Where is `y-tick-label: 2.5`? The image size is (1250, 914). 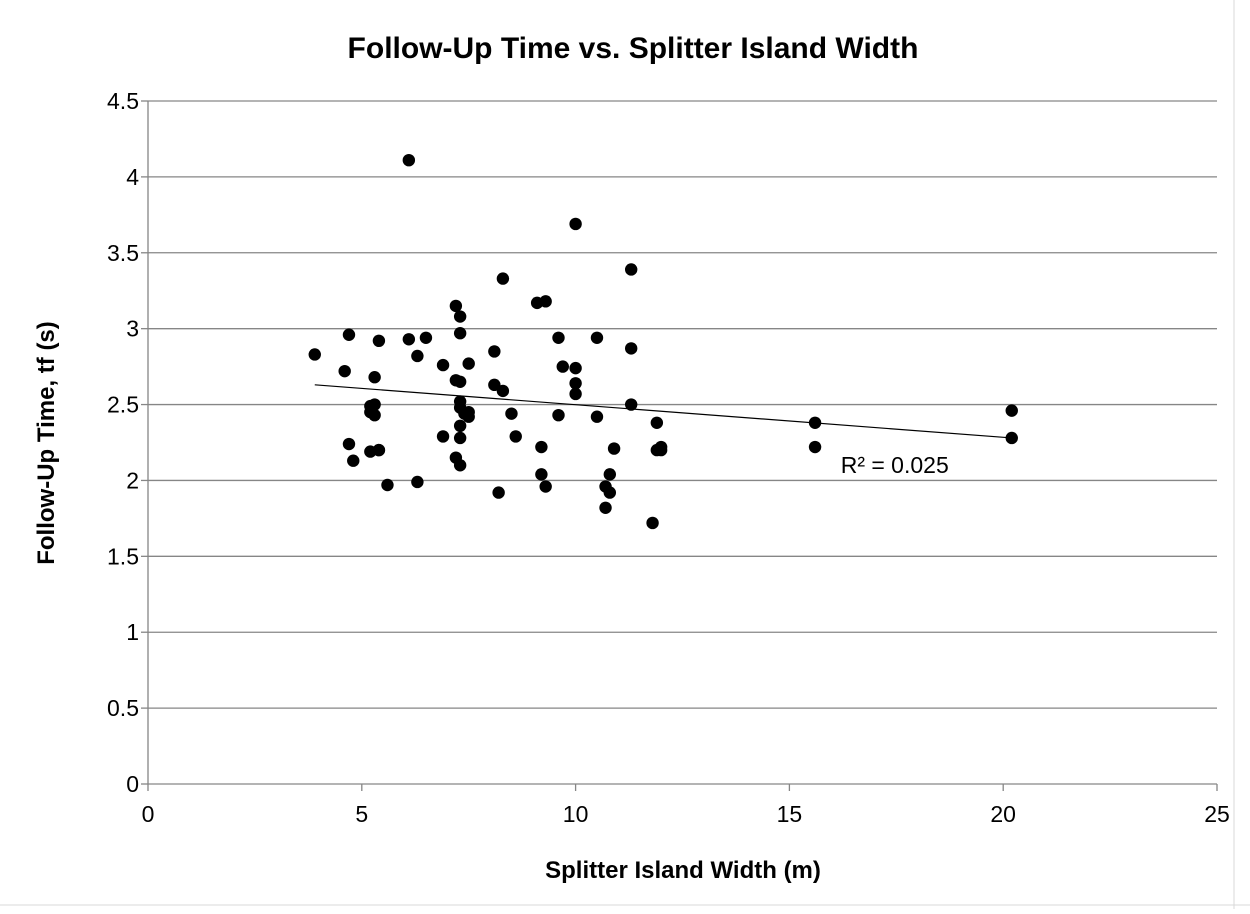 y-tick-label: 2.5 is located at coordinates (123, 405).